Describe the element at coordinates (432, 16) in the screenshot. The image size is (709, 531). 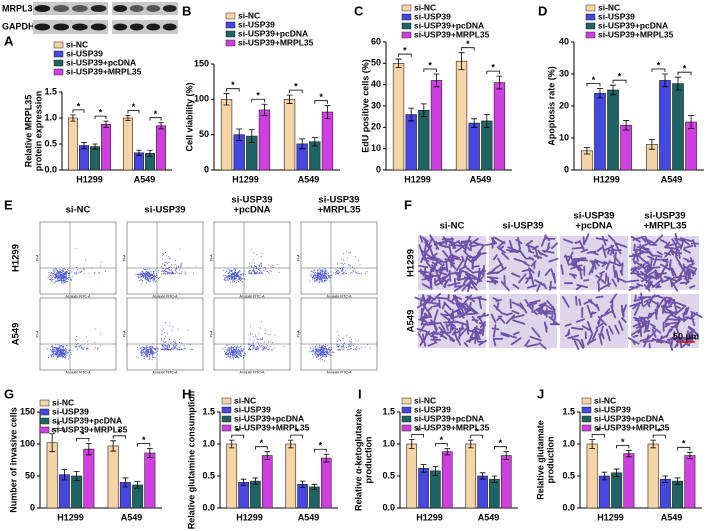
I see `legend-label: si-USP39` at that location.